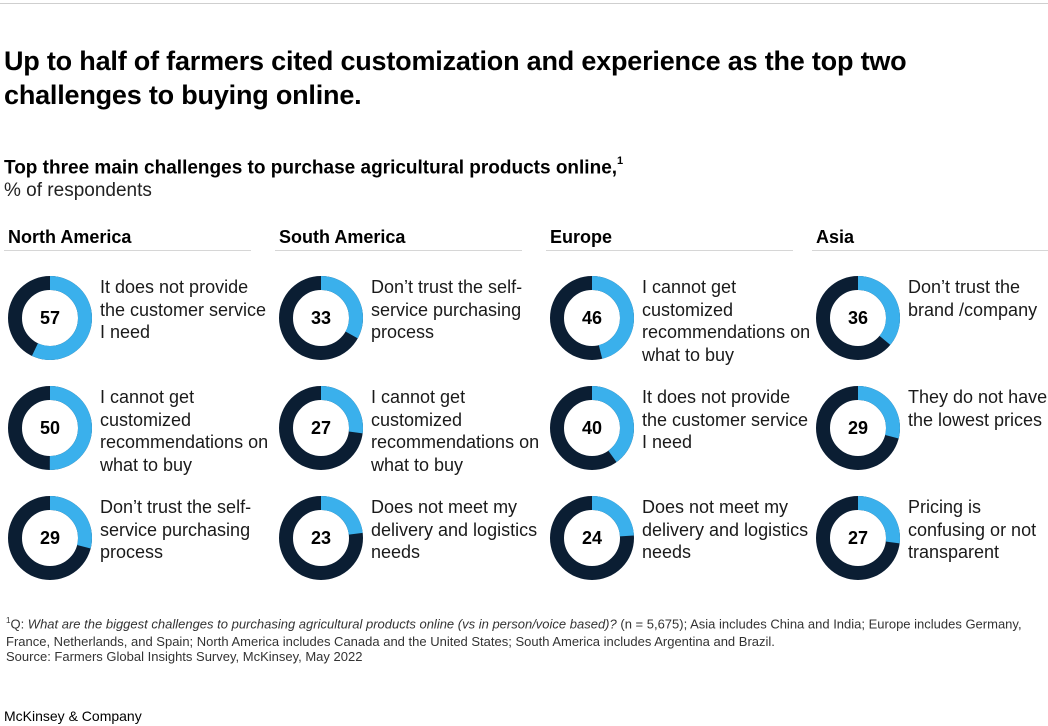  I want to click on region-title: Europe, so click(581, 237).